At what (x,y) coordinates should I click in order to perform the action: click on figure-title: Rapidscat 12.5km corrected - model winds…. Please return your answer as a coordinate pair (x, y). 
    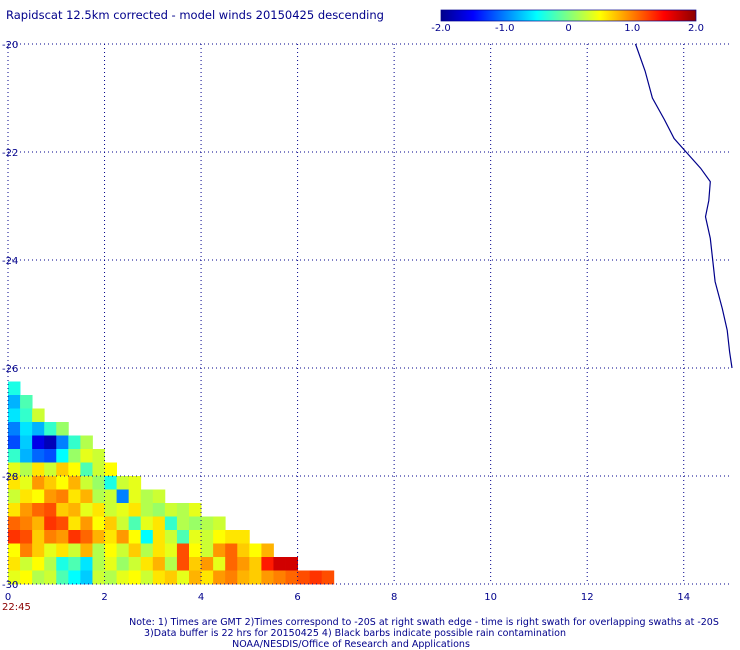
    Looking at the image, I should click on (195, 15).